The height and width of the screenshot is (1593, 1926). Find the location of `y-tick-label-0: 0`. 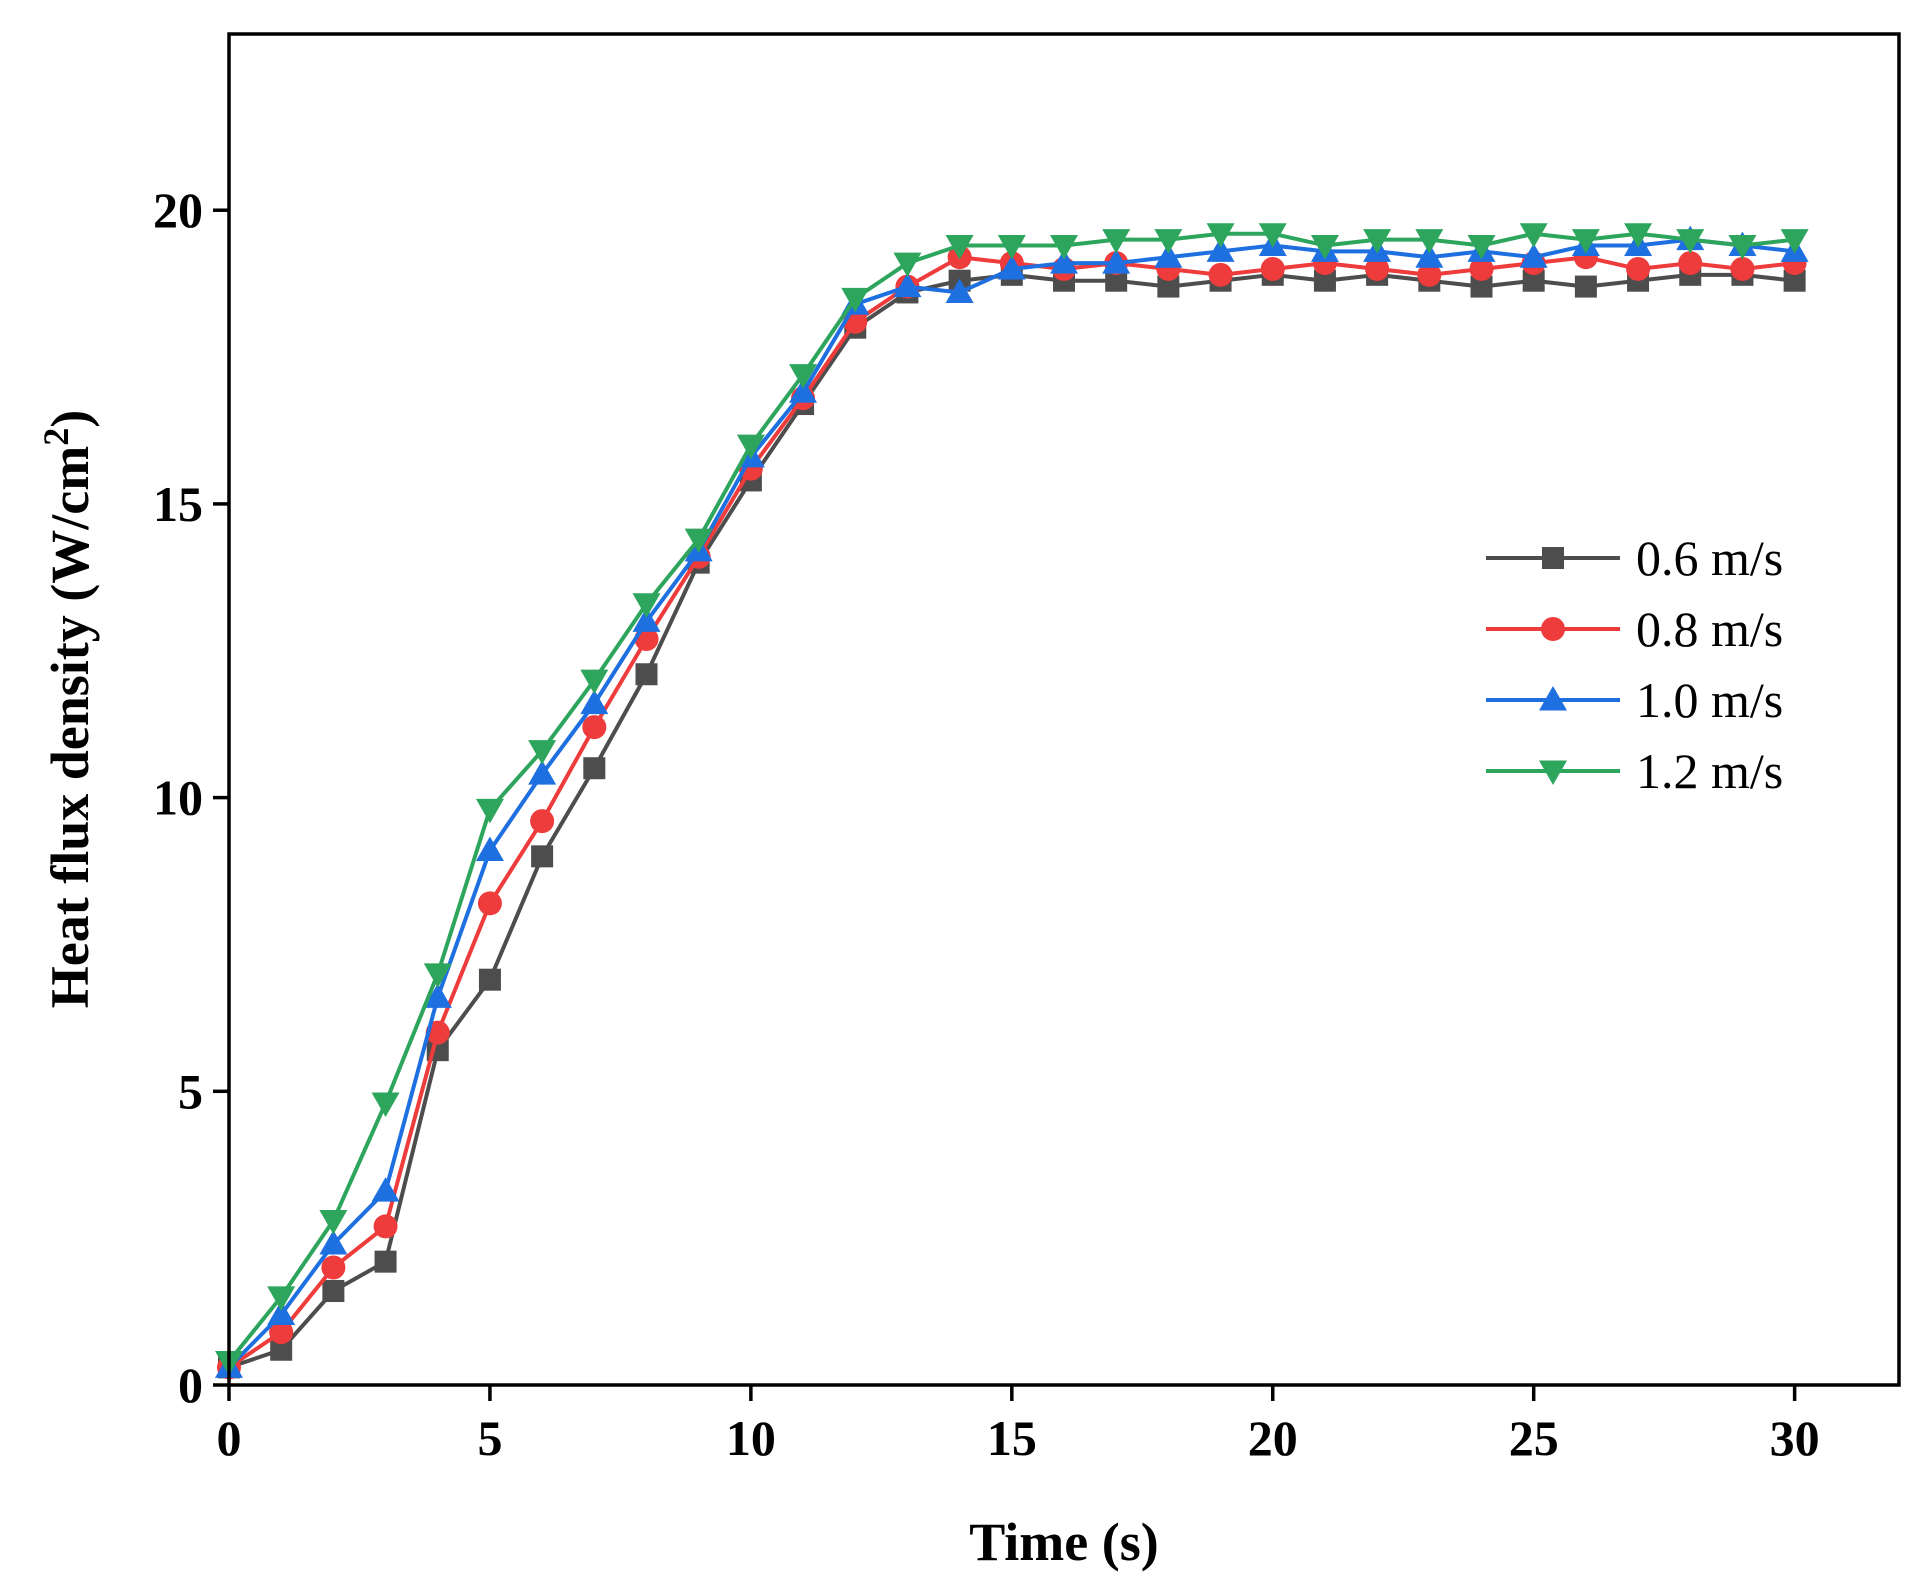

y-tick-label-0: 0 is located at coordinates (190, 1385).